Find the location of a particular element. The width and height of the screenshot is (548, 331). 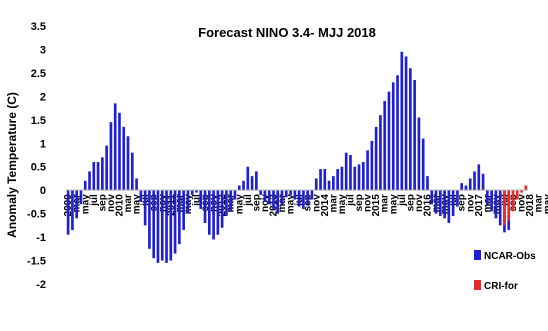

y-axis-label: Anomaly Temperature (C) is located at coordinates (12, 165).